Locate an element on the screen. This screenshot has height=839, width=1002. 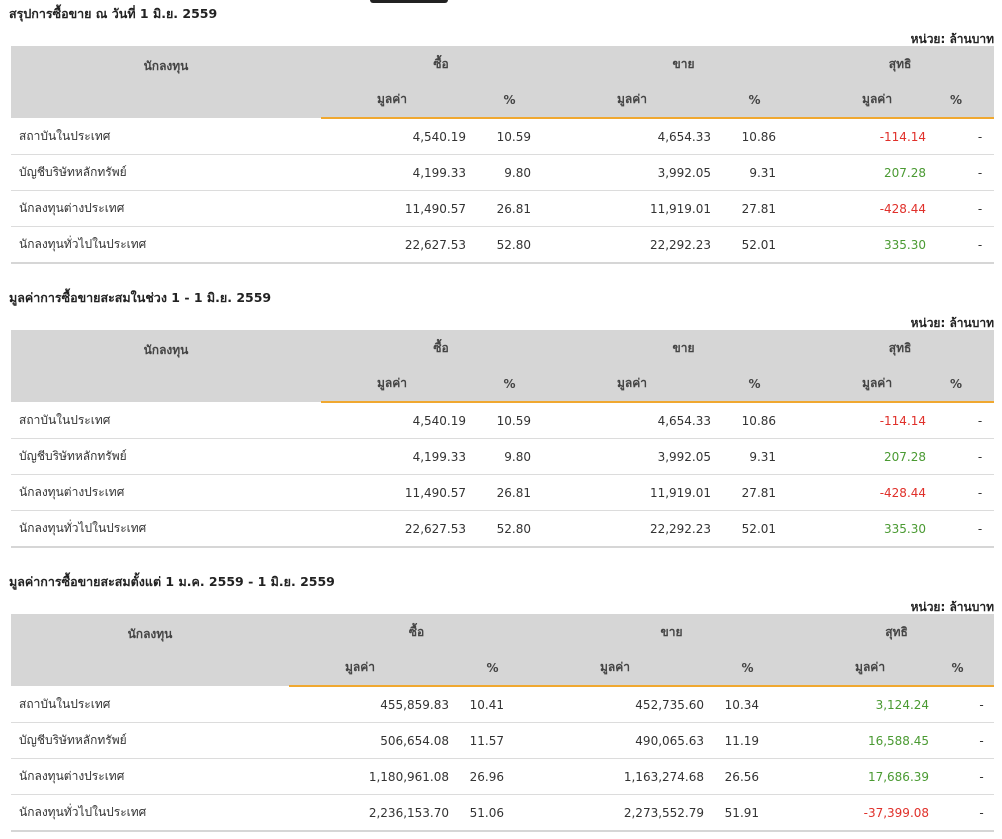
buy-value: 22,627.53 is located at coordinates (393, 245).